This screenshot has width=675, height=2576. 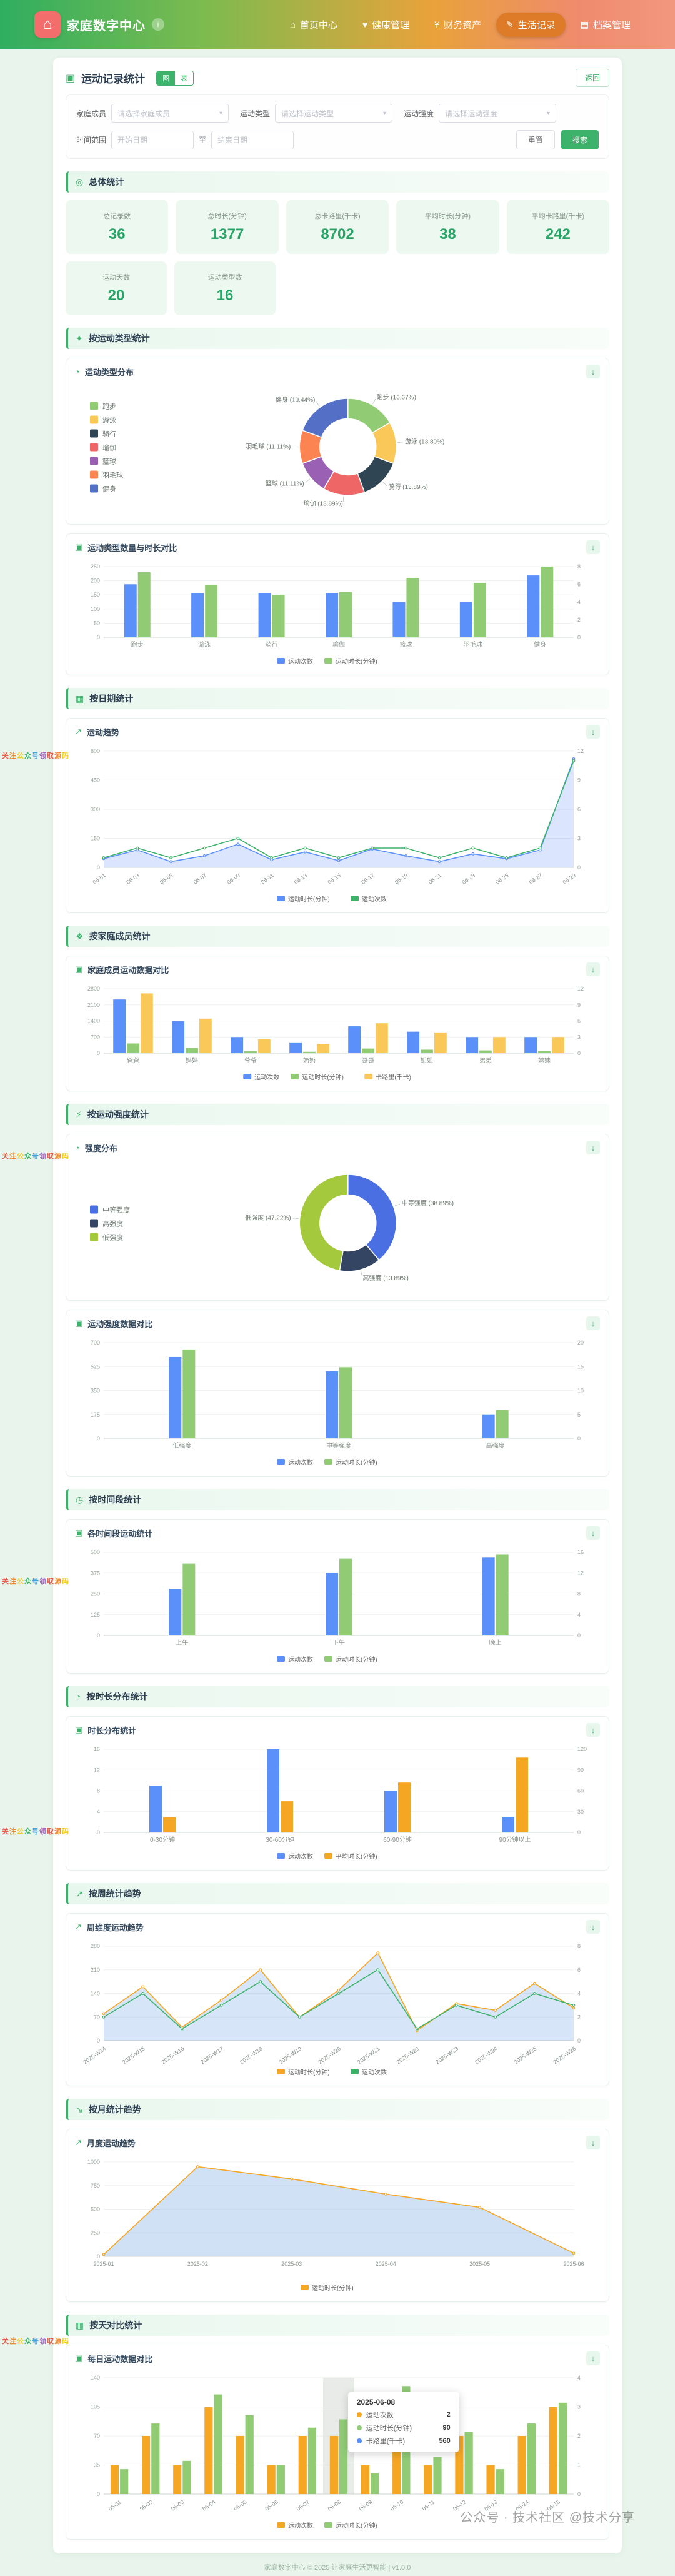 I want to click on date-filter-label: 时间范围, so click(x=91, y=140).